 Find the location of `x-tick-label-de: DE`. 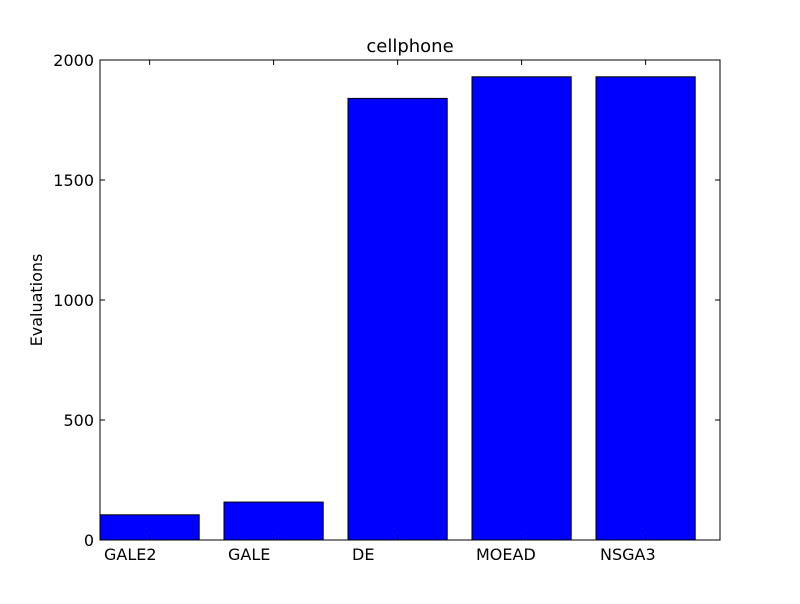

x-tick-label-de: DE is located at coordinates (363, 554).